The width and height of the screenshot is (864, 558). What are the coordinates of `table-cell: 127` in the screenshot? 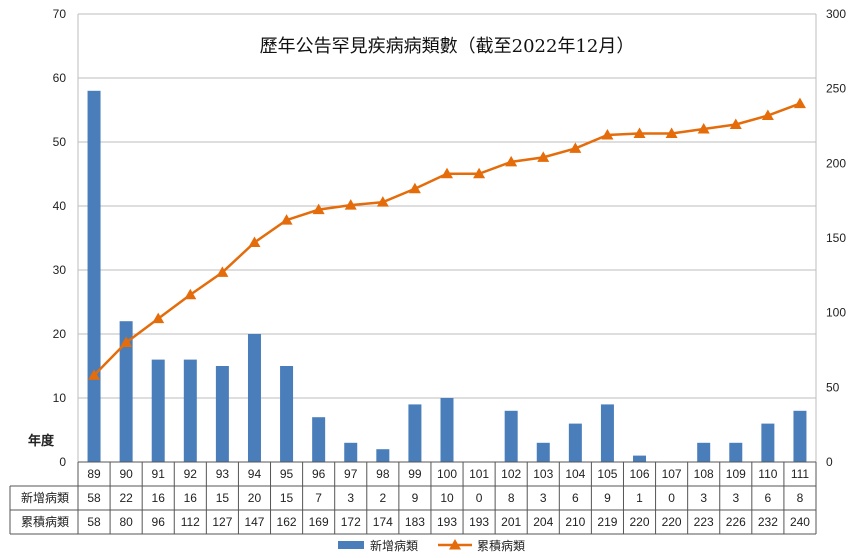 It's located at (222, 522).